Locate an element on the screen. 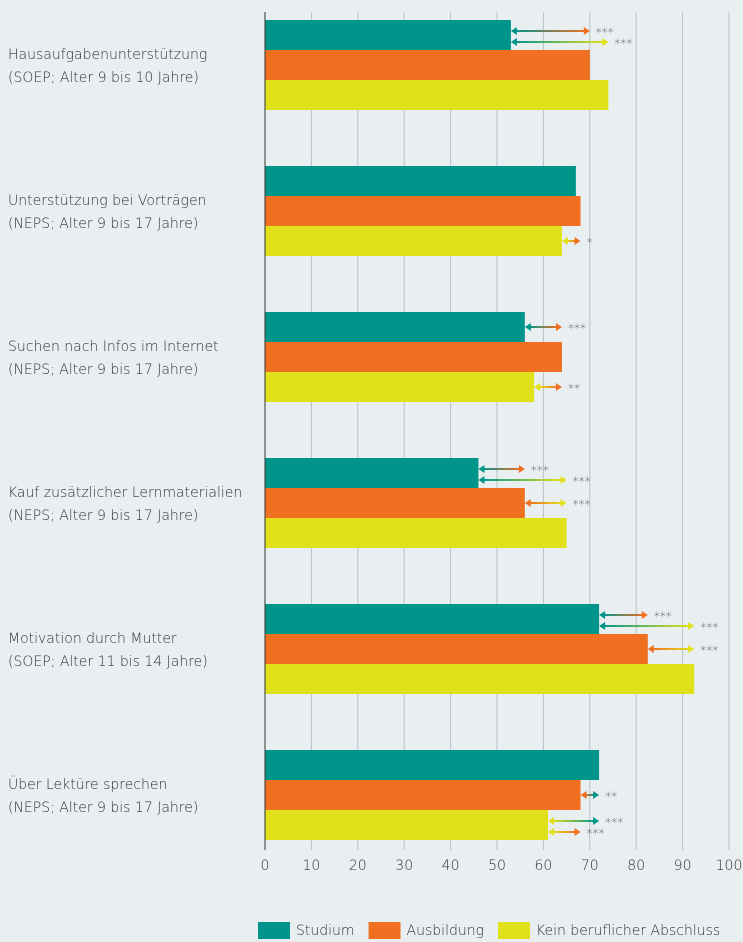 This screenshot has width=743, height=942. x-tick-label: 100 is located at coordinates (729, 866).